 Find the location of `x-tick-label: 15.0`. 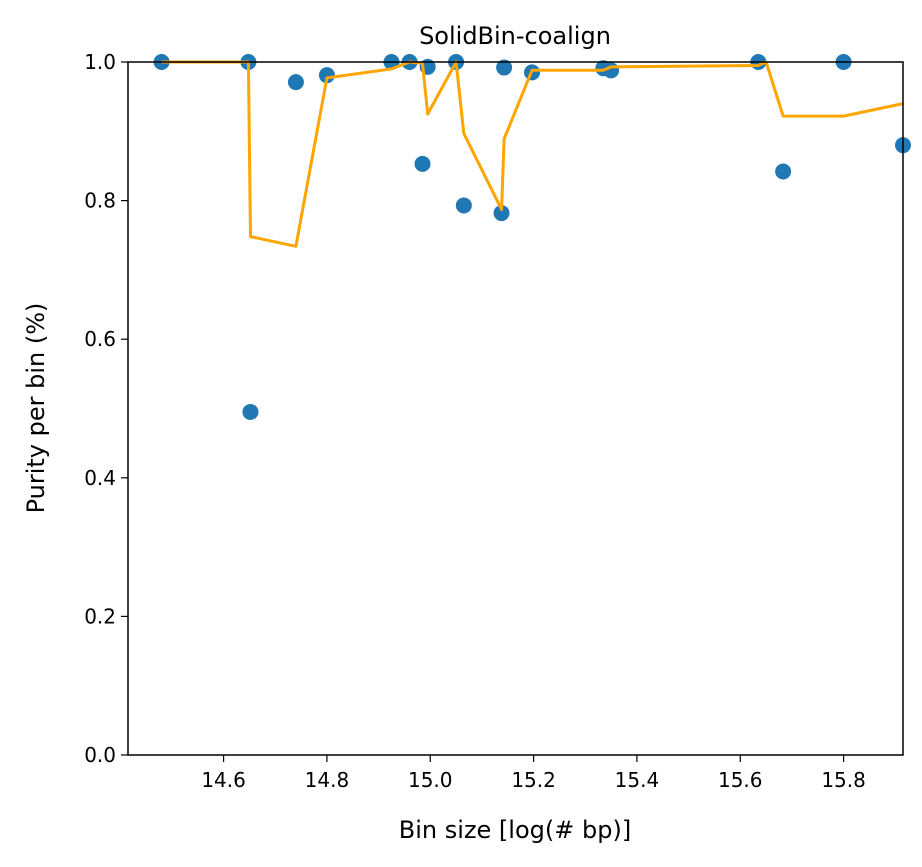

x-tick-label: 15.0 is located at coordinates (430, 780).